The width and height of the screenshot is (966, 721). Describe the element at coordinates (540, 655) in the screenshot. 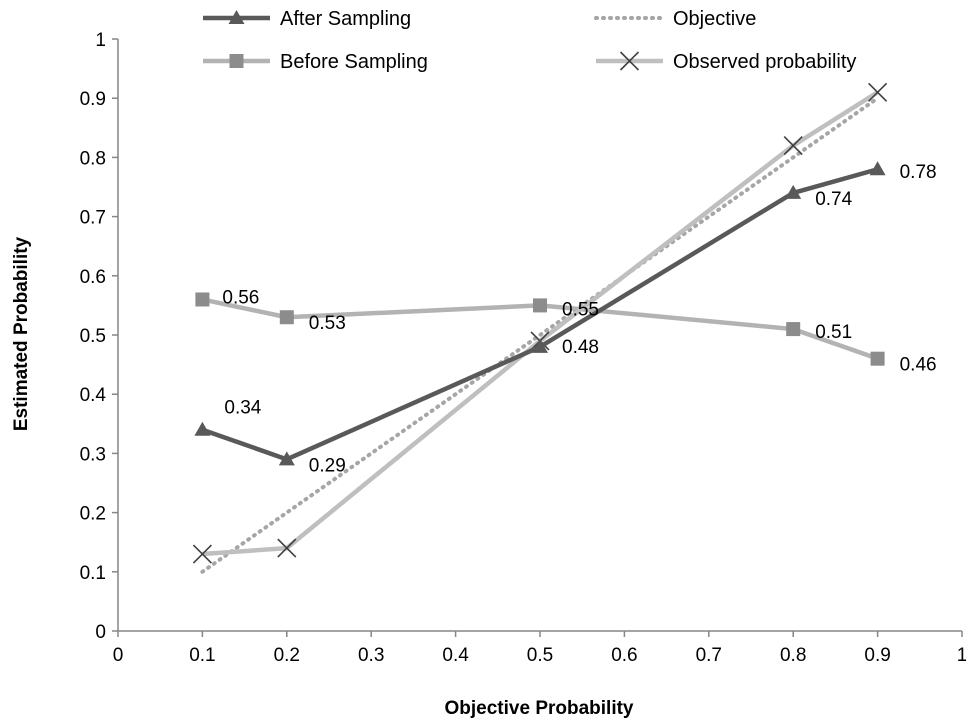

I see `x-tick-label: 0.5` at that location.